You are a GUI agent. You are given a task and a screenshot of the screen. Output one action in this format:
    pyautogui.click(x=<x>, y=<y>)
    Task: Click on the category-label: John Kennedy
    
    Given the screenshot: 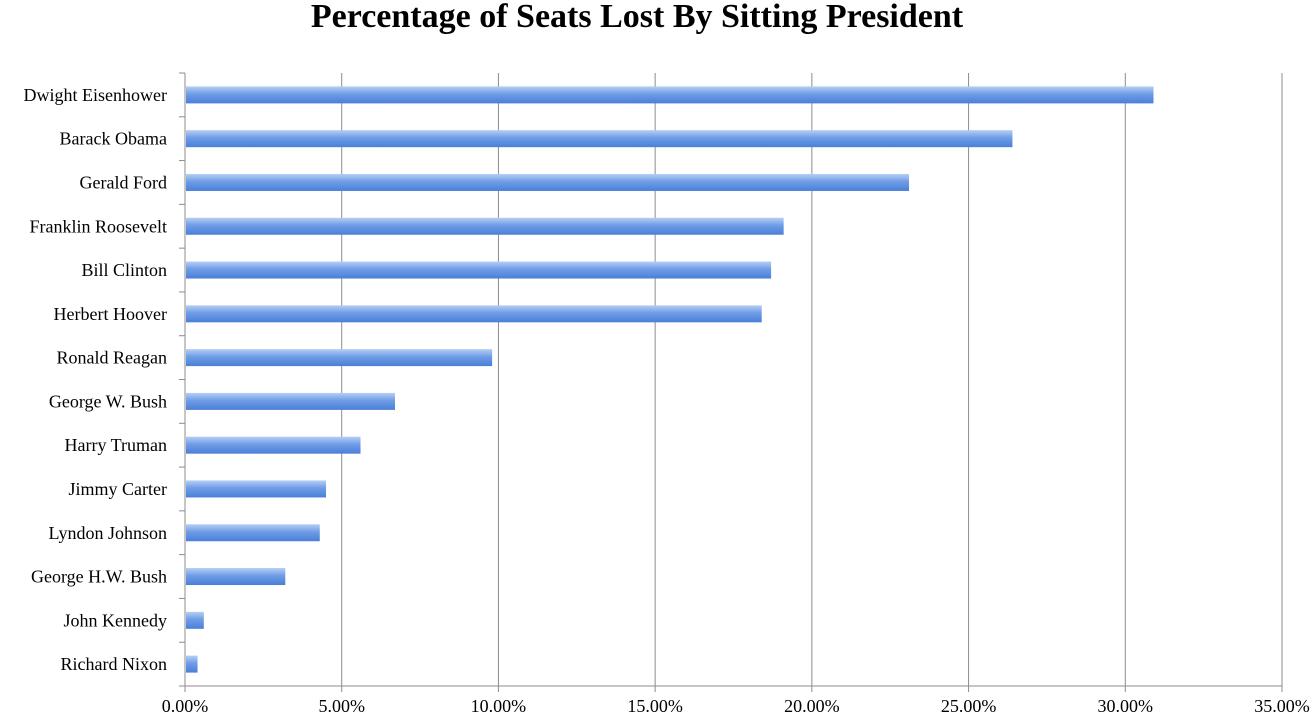 What is the action you would take?
    pyautogui.click(x=115, y=620)
    